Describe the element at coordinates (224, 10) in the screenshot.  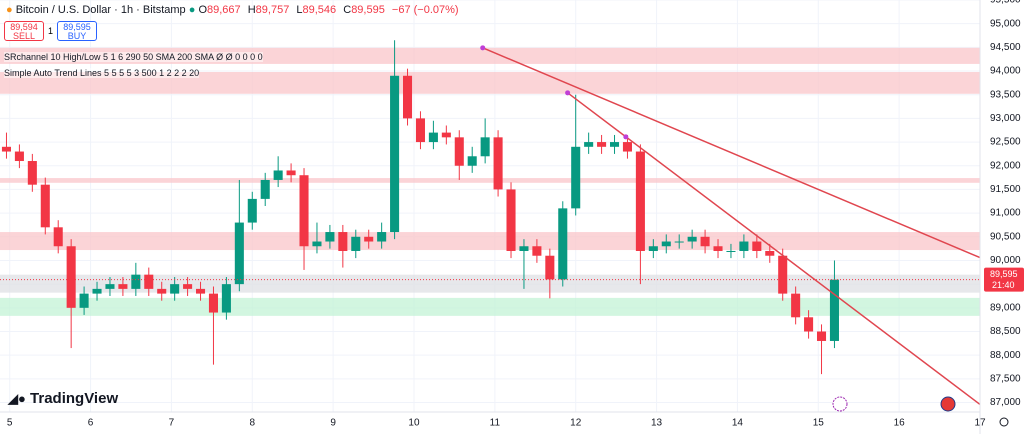
I see `open: 89,667` at that location.